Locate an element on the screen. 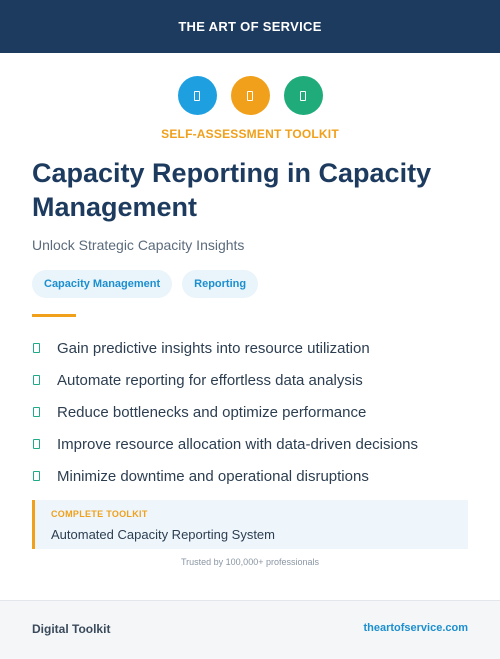 The width and height of the screenshot is (500, 659). tag-capacity-management: Capacity Management is located at coordinates (102, 284).